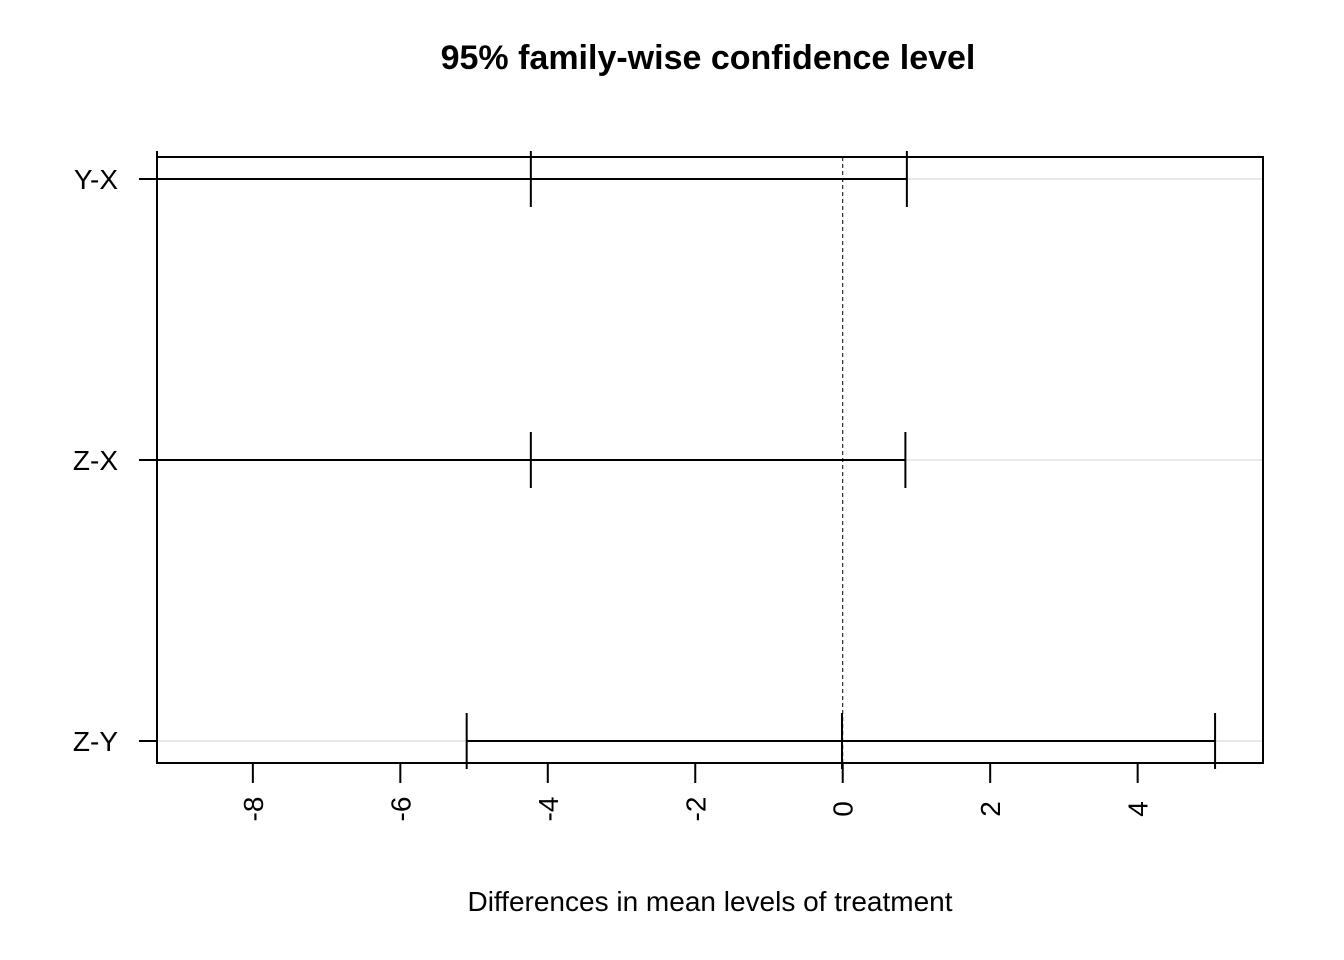 The image size is (1344, 960). I want to click on x-axis-label: Differences in mean levels of treatment, so click(709, 901).